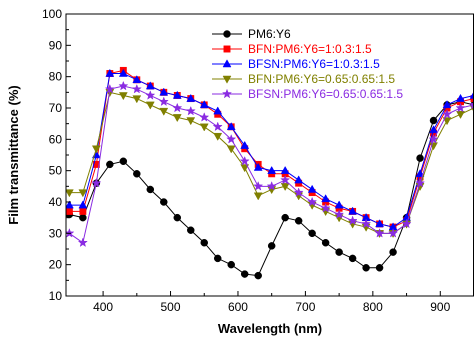 This screenshot has height=339, width=474. What do you see at coordinates (373, 307) in the screenshot?
I see `x-tick-label: 800` at bounding box center [373, 307].